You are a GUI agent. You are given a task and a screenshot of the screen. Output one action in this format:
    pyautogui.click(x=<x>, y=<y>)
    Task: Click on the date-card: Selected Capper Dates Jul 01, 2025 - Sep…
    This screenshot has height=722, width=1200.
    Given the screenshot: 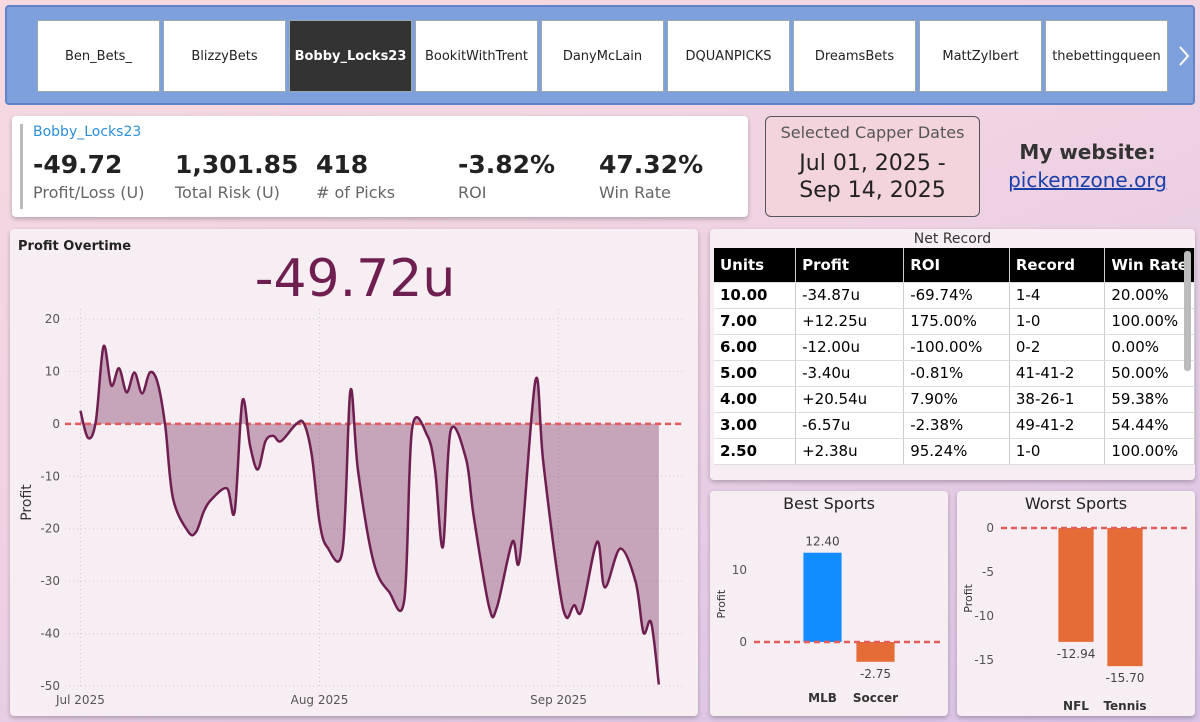 What is the action you would take?
    pyautogui.click(x=872, y=166)
    